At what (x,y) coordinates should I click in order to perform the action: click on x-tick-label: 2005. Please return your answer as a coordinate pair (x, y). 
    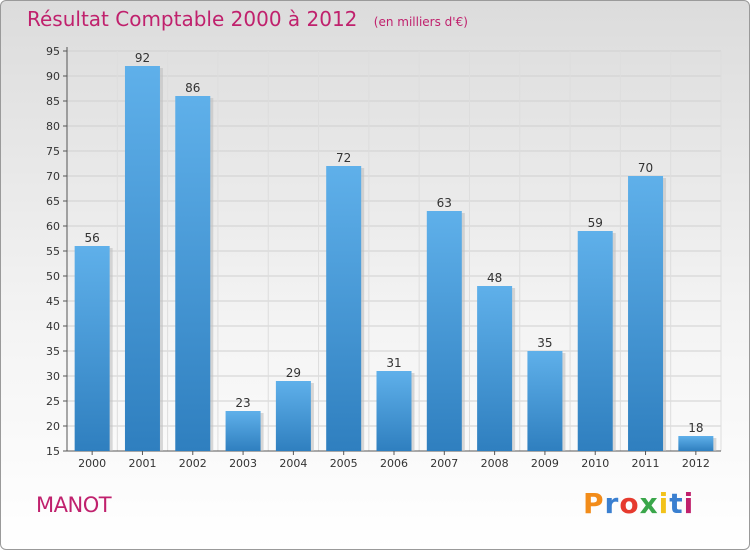
    Looking at the image, I should click on (344, 463).